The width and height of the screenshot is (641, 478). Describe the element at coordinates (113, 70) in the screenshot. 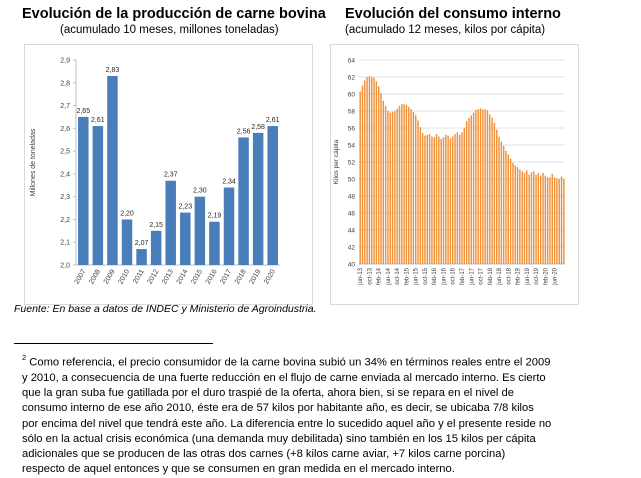

I see `data-label: 2,83` at that location.